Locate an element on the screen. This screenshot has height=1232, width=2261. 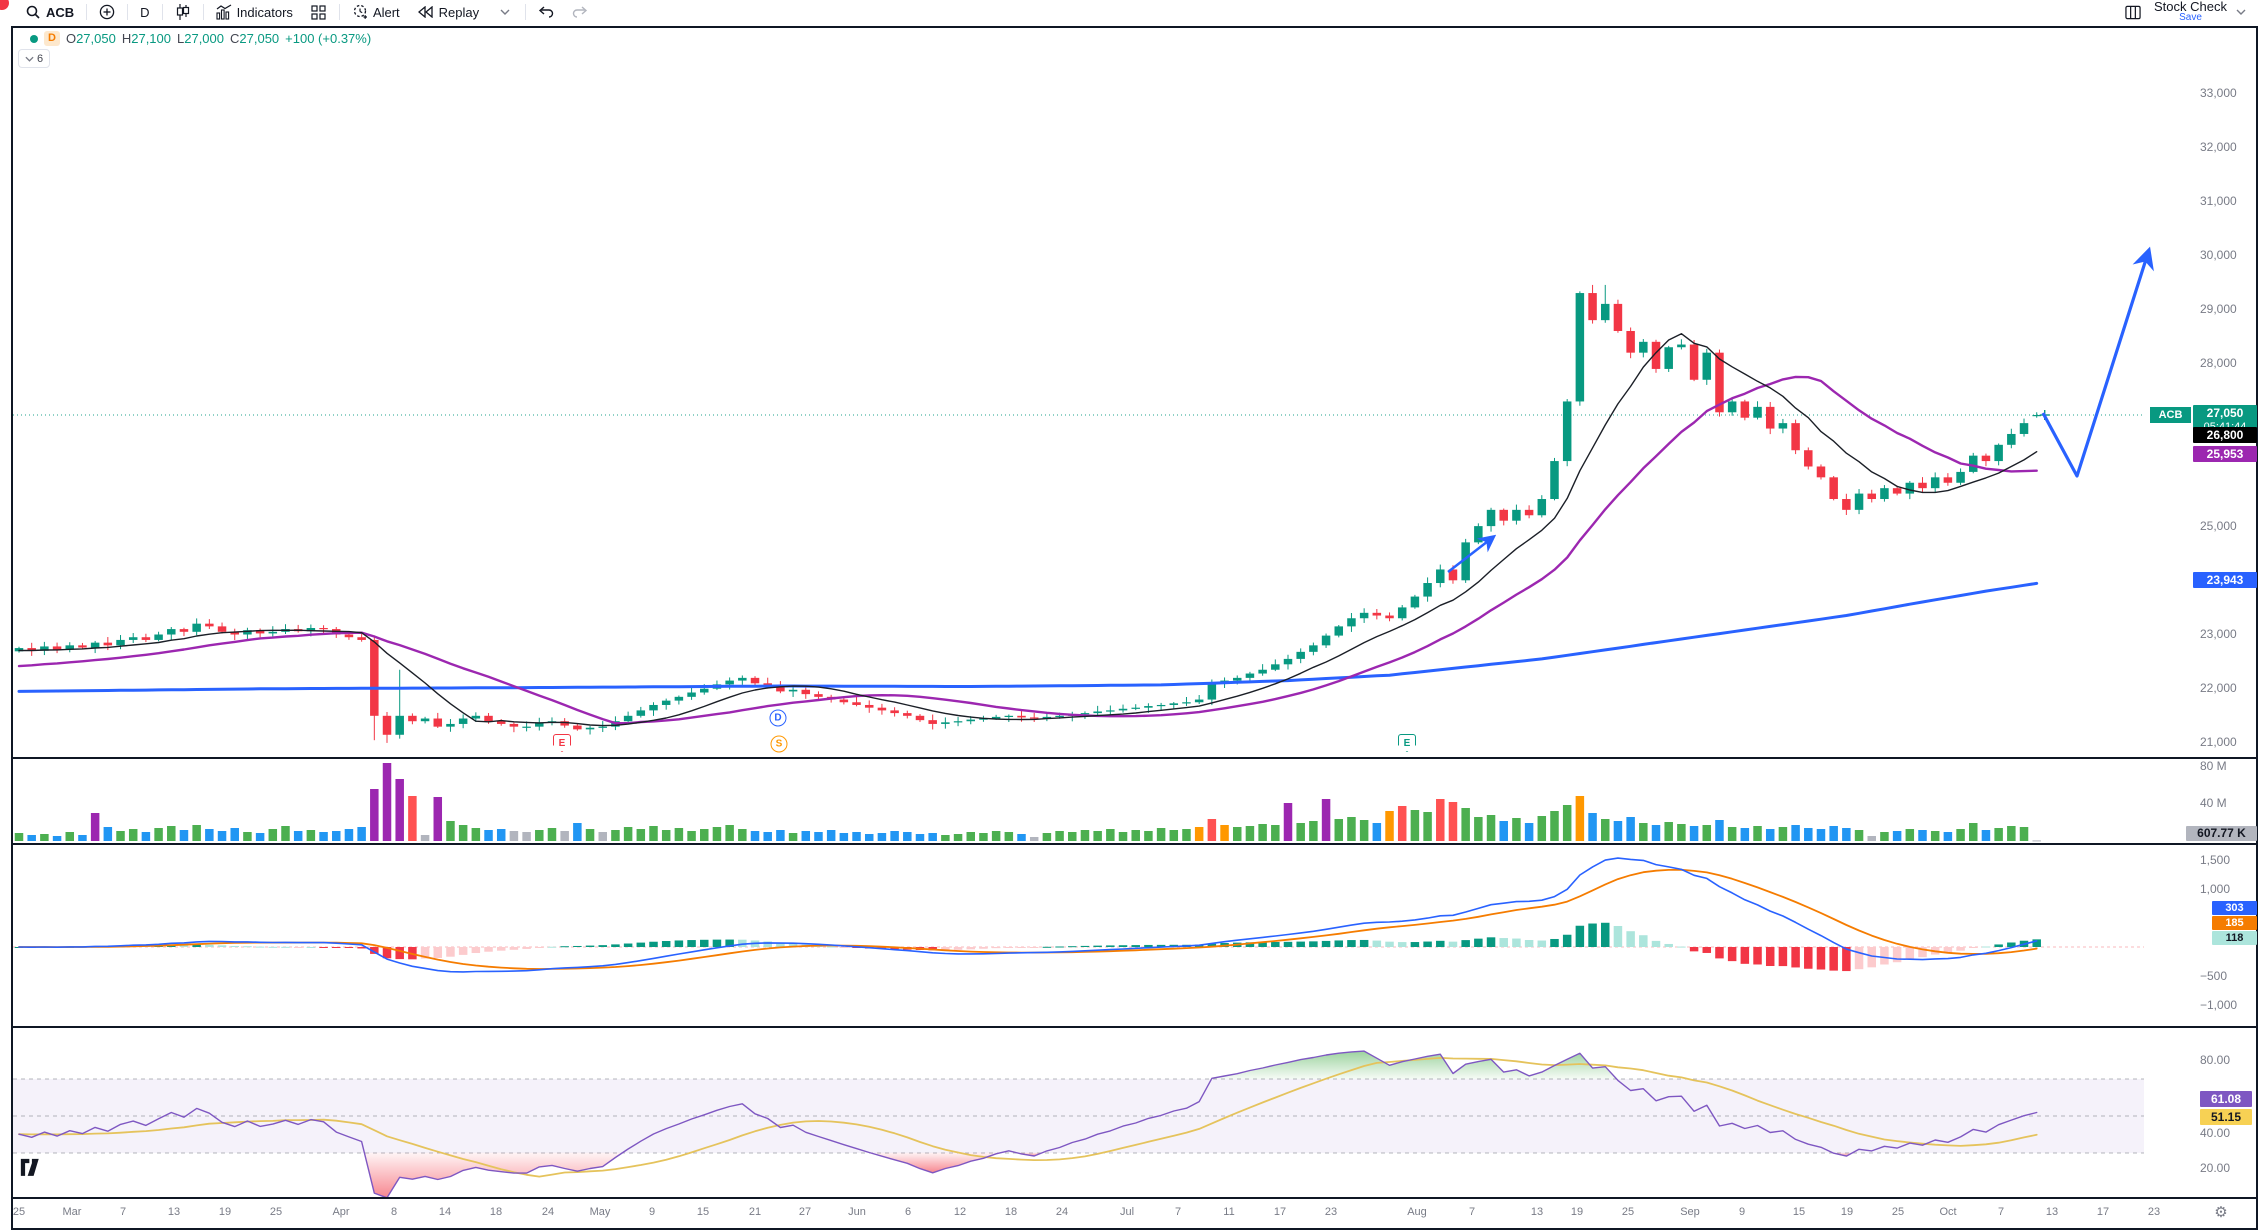
price-scale-label: 28,000 is located at coordinates (2218, 363).